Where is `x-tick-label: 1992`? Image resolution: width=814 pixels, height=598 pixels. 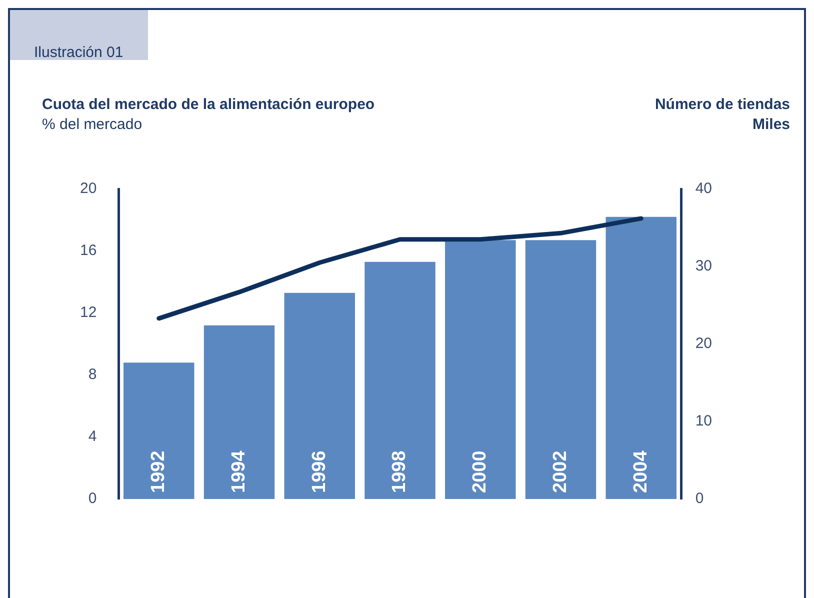
x-tick-label: 1992 is located at coordinates (159, 471).